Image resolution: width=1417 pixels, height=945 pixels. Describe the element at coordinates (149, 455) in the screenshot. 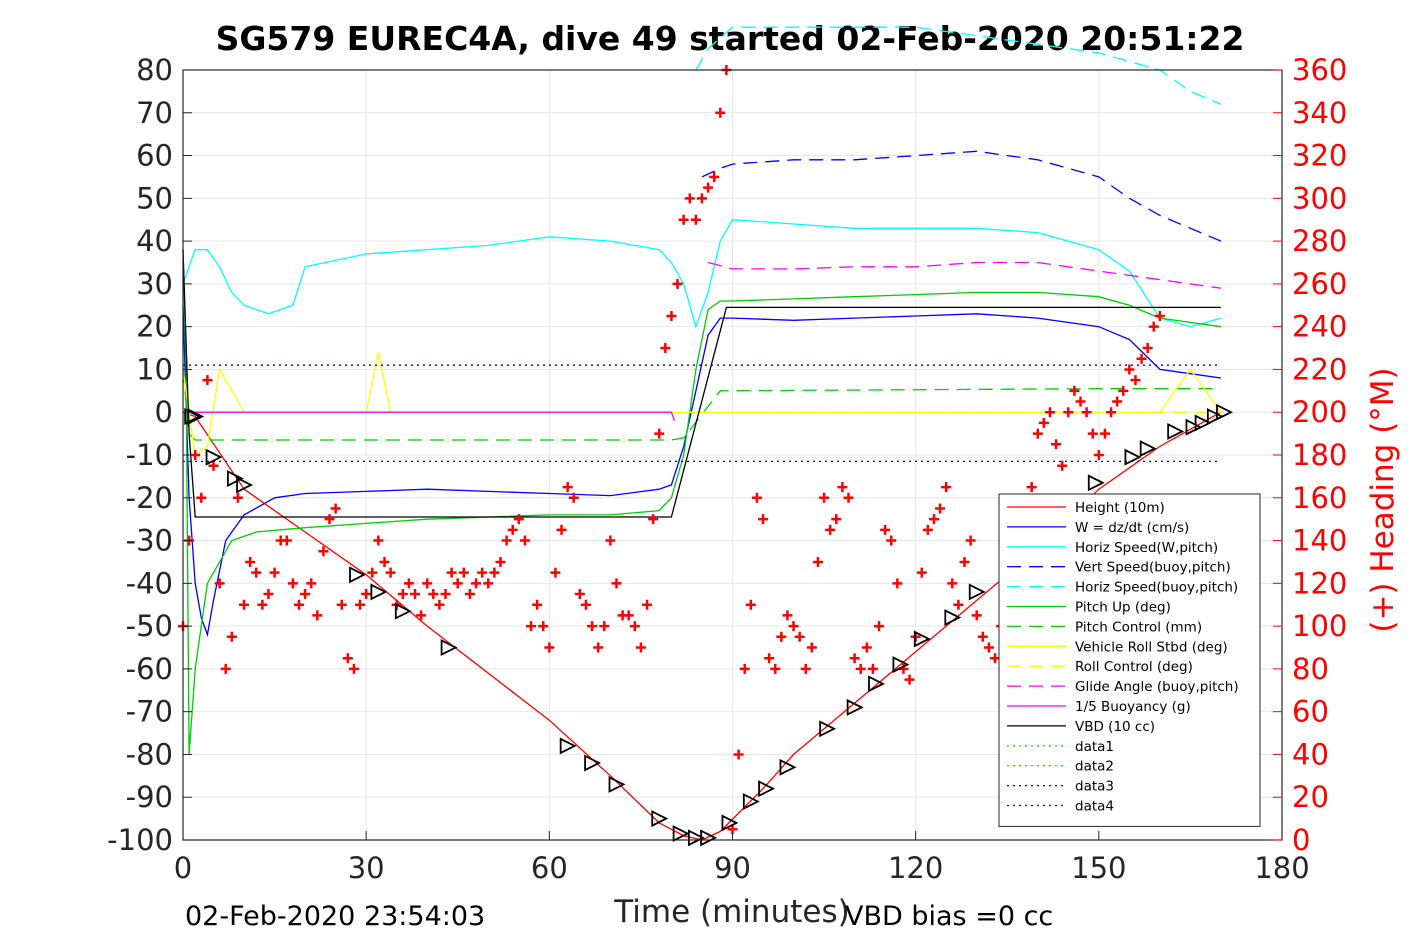

I see `y-tick-label: -10` at that location.